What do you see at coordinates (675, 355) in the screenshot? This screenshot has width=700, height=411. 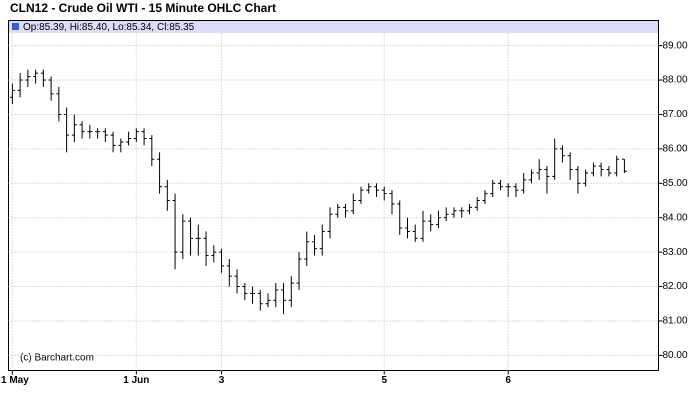 I see `y-tick-label: 80.00` at bounding box center [675, 355].